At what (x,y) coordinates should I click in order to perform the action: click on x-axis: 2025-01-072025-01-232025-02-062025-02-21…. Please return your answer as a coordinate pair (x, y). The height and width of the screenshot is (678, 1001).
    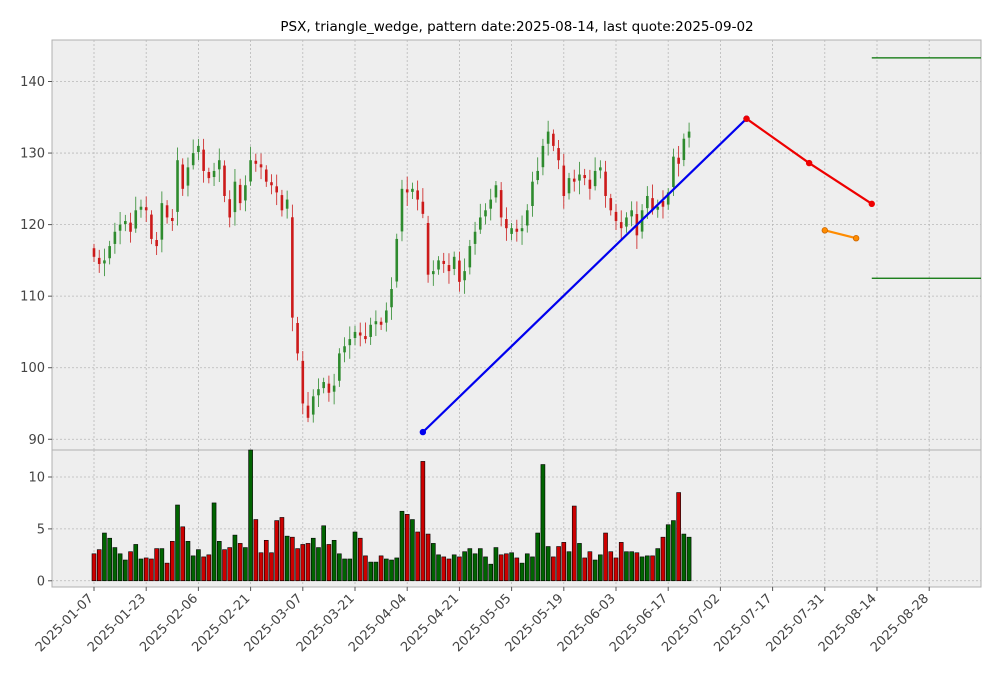
    Looking at the image, I should click on (482, 621).